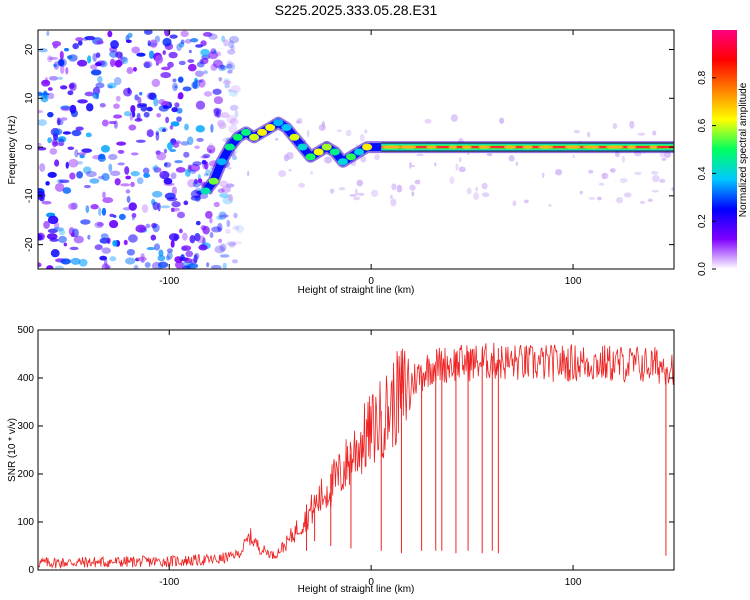  I want to click on snr-xtick-label: 0, so click(371, 582).